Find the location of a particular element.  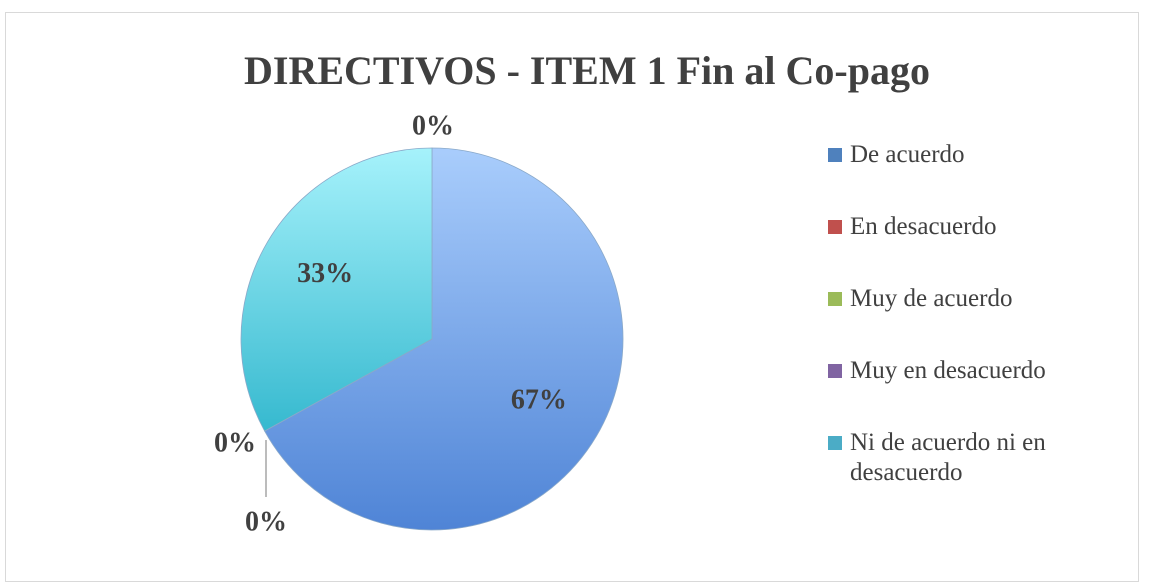

pie-slice is located at coordinates (336, 289).